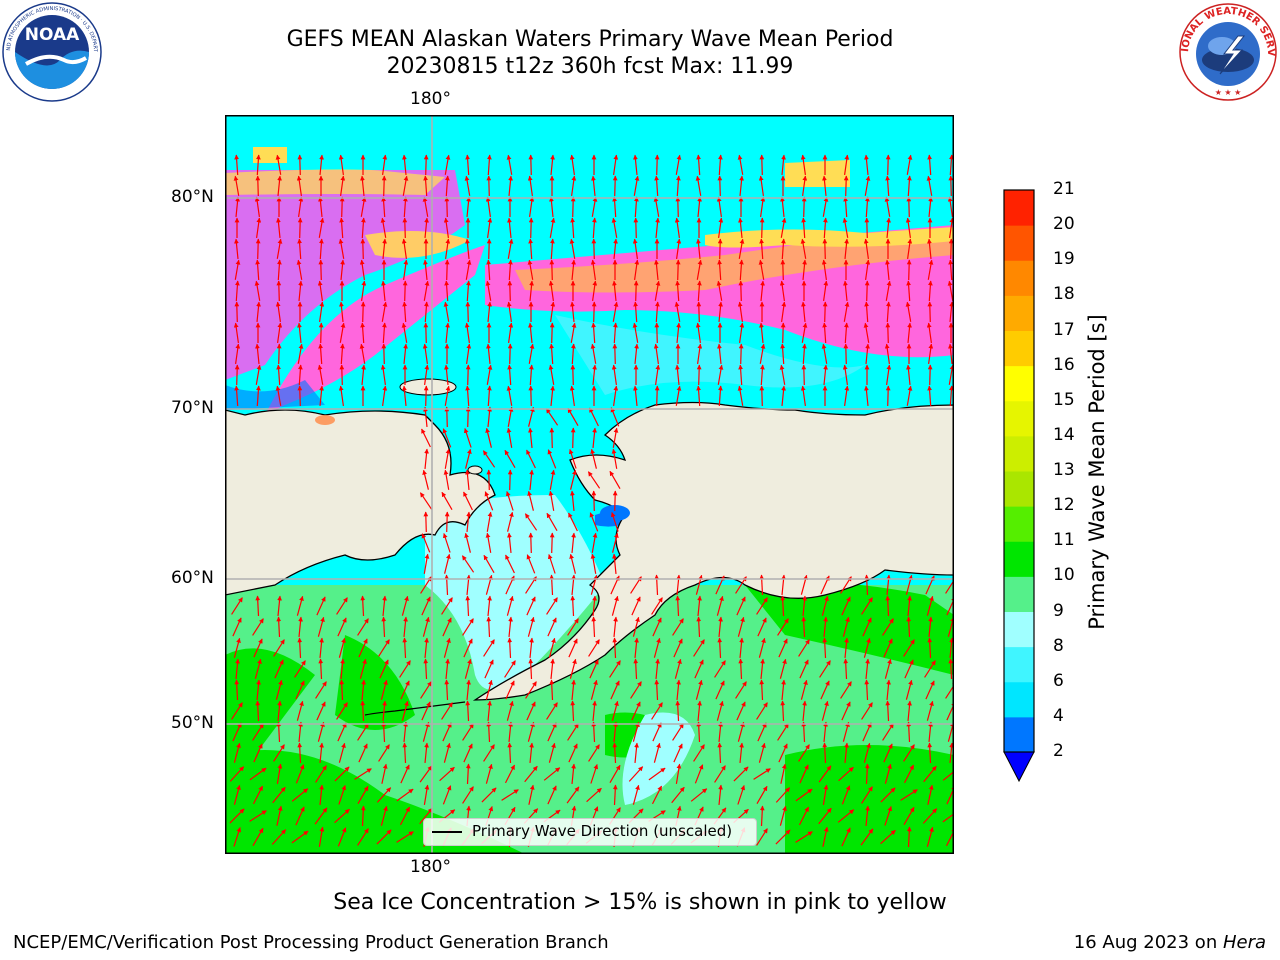  Describe the element at coordinates (1019, 383) in the screenshot. I see `colorbar-segment` at that location.